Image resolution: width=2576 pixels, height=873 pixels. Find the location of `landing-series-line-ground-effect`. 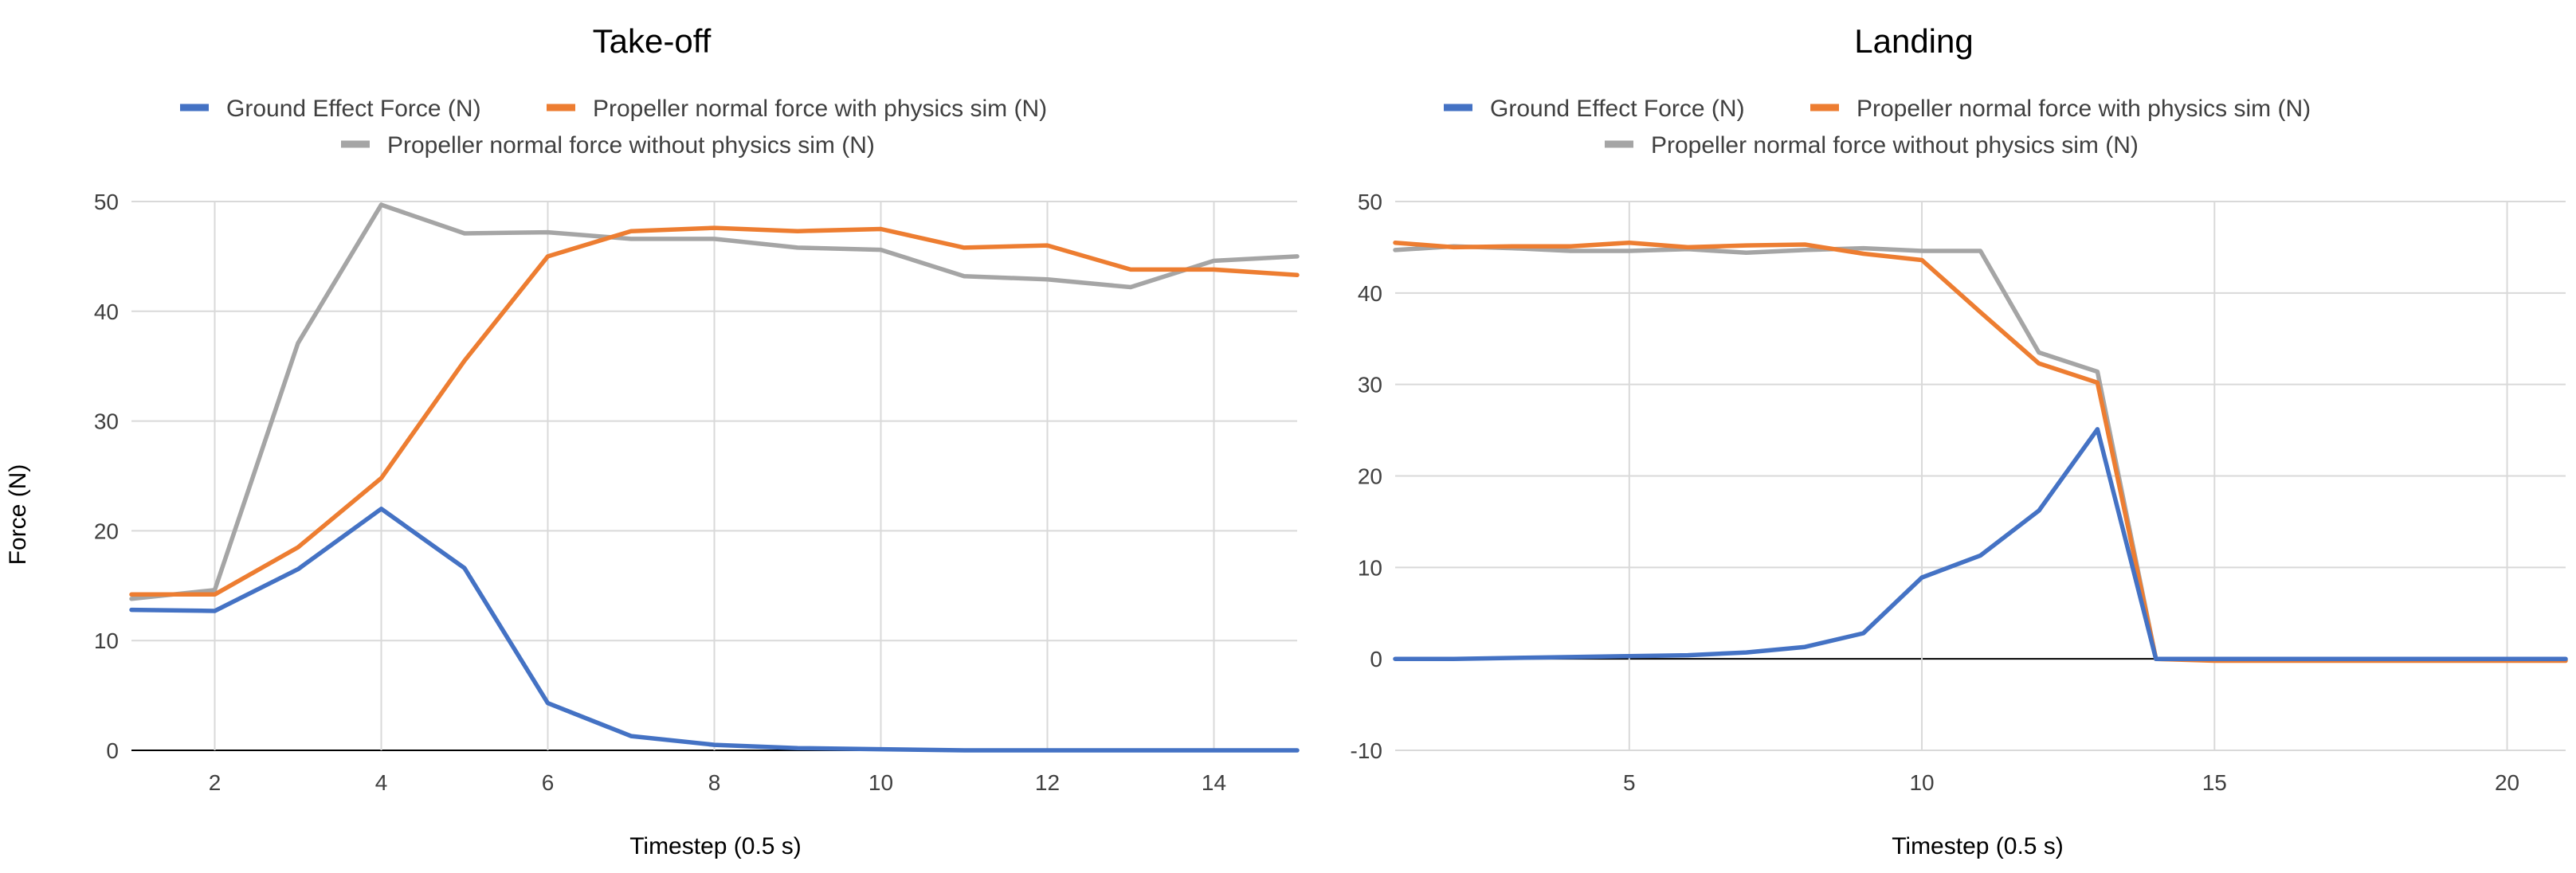

landing-series-line-ground-effect is located at coordinates (1981, 544).